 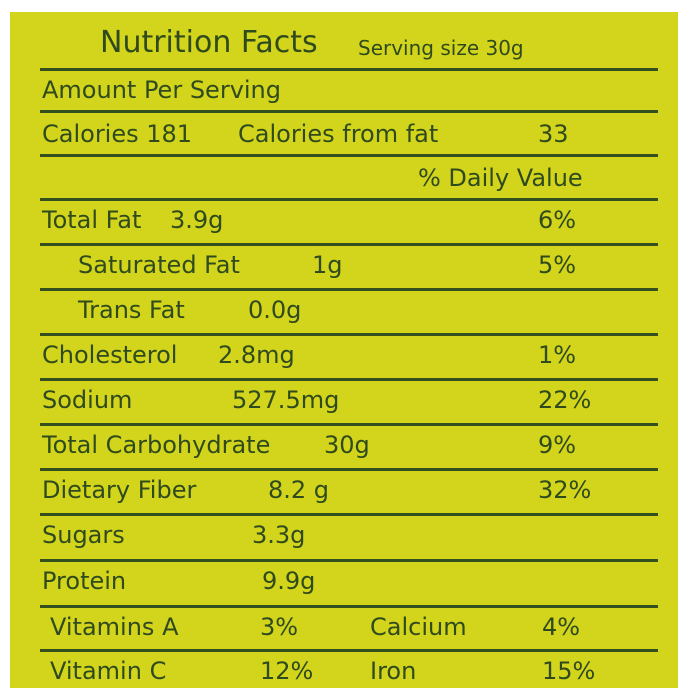 I want to click on nutrient-name: Protein, so click(x=84, y=581).